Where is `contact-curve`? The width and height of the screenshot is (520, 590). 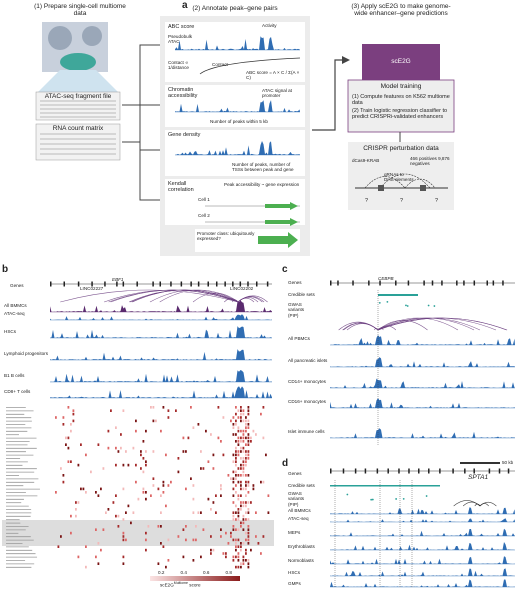 contact-curve is located at coordinates (250, 66).